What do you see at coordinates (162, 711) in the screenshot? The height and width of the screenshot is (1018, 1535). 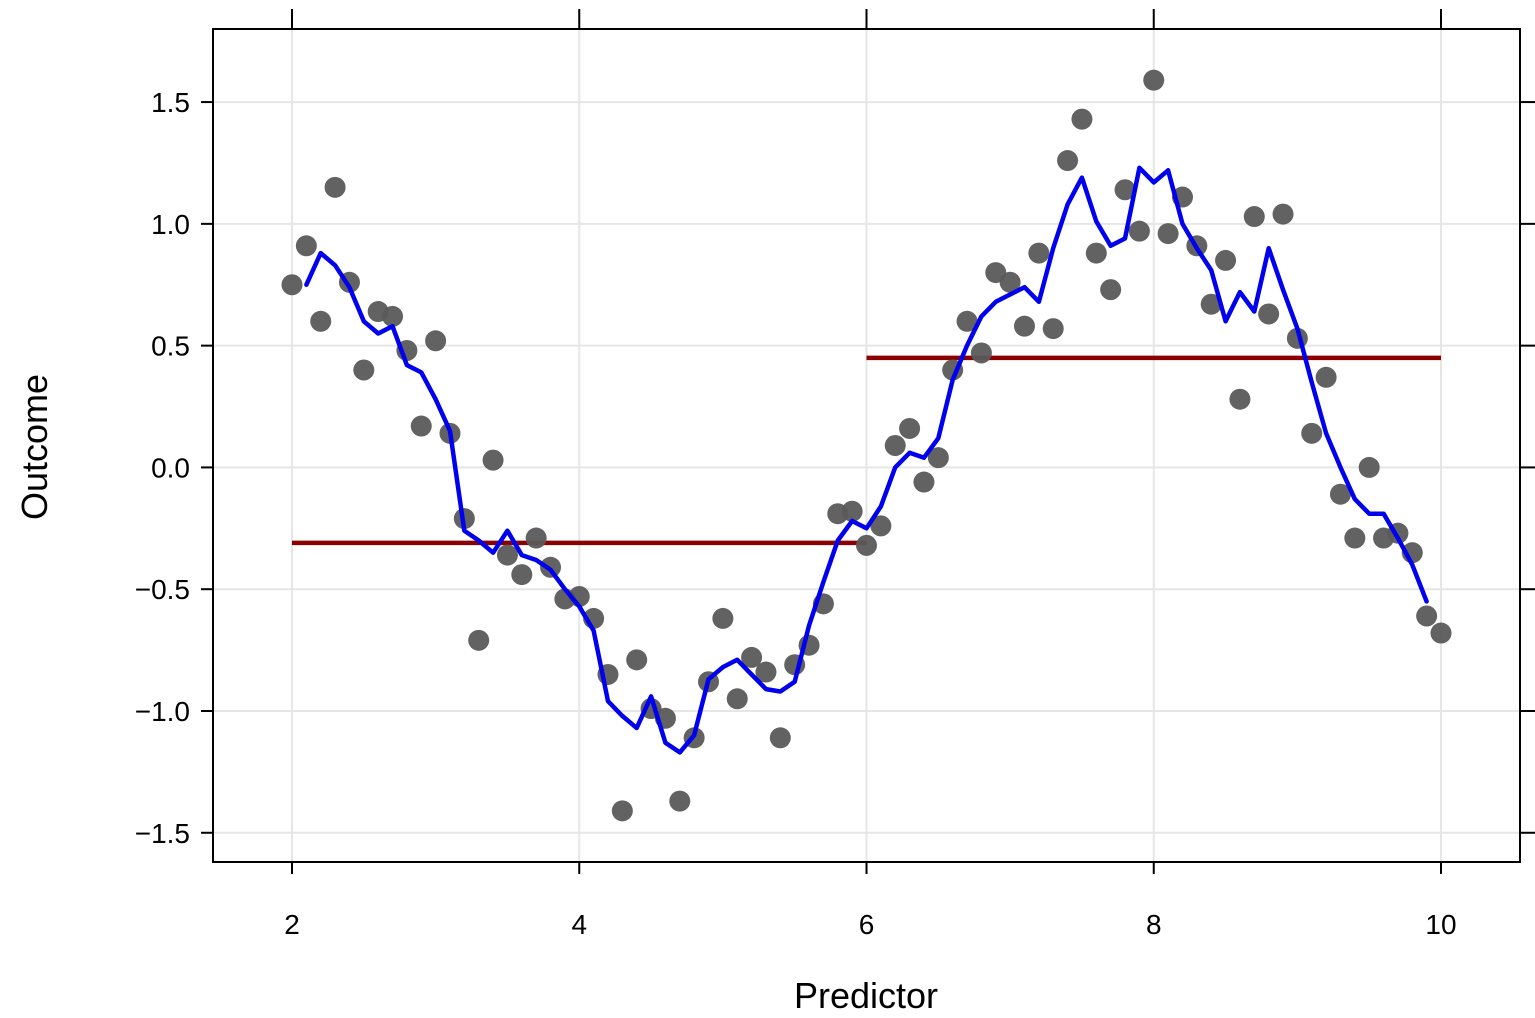 I see `y-tick-label: −1.0` at bounding box center [162, 711].